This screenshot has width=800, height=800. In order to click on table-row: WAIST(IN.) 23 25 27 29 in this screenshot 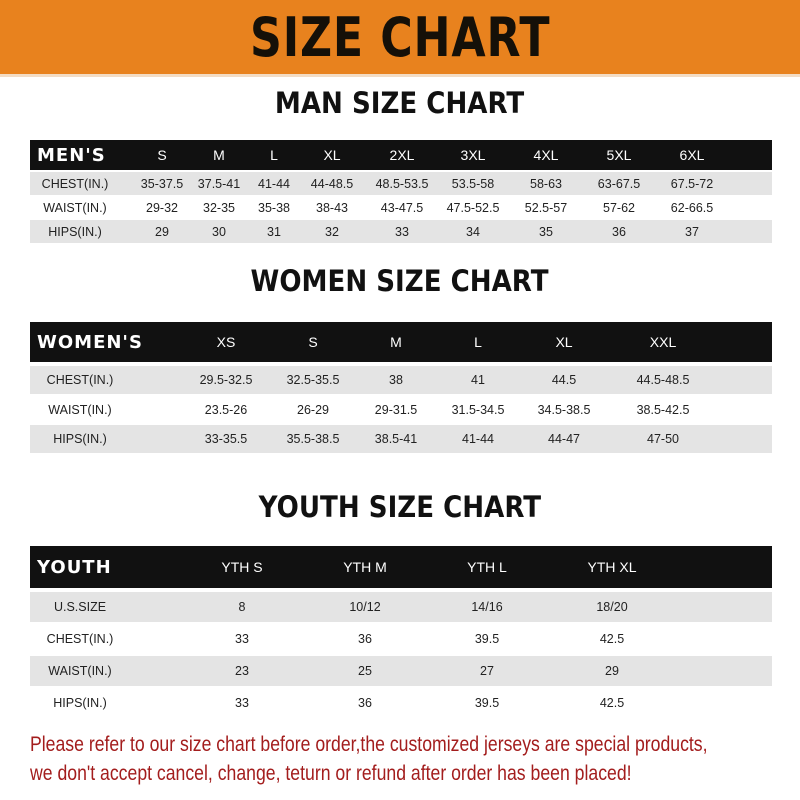, I will do `click(401, 671)`.